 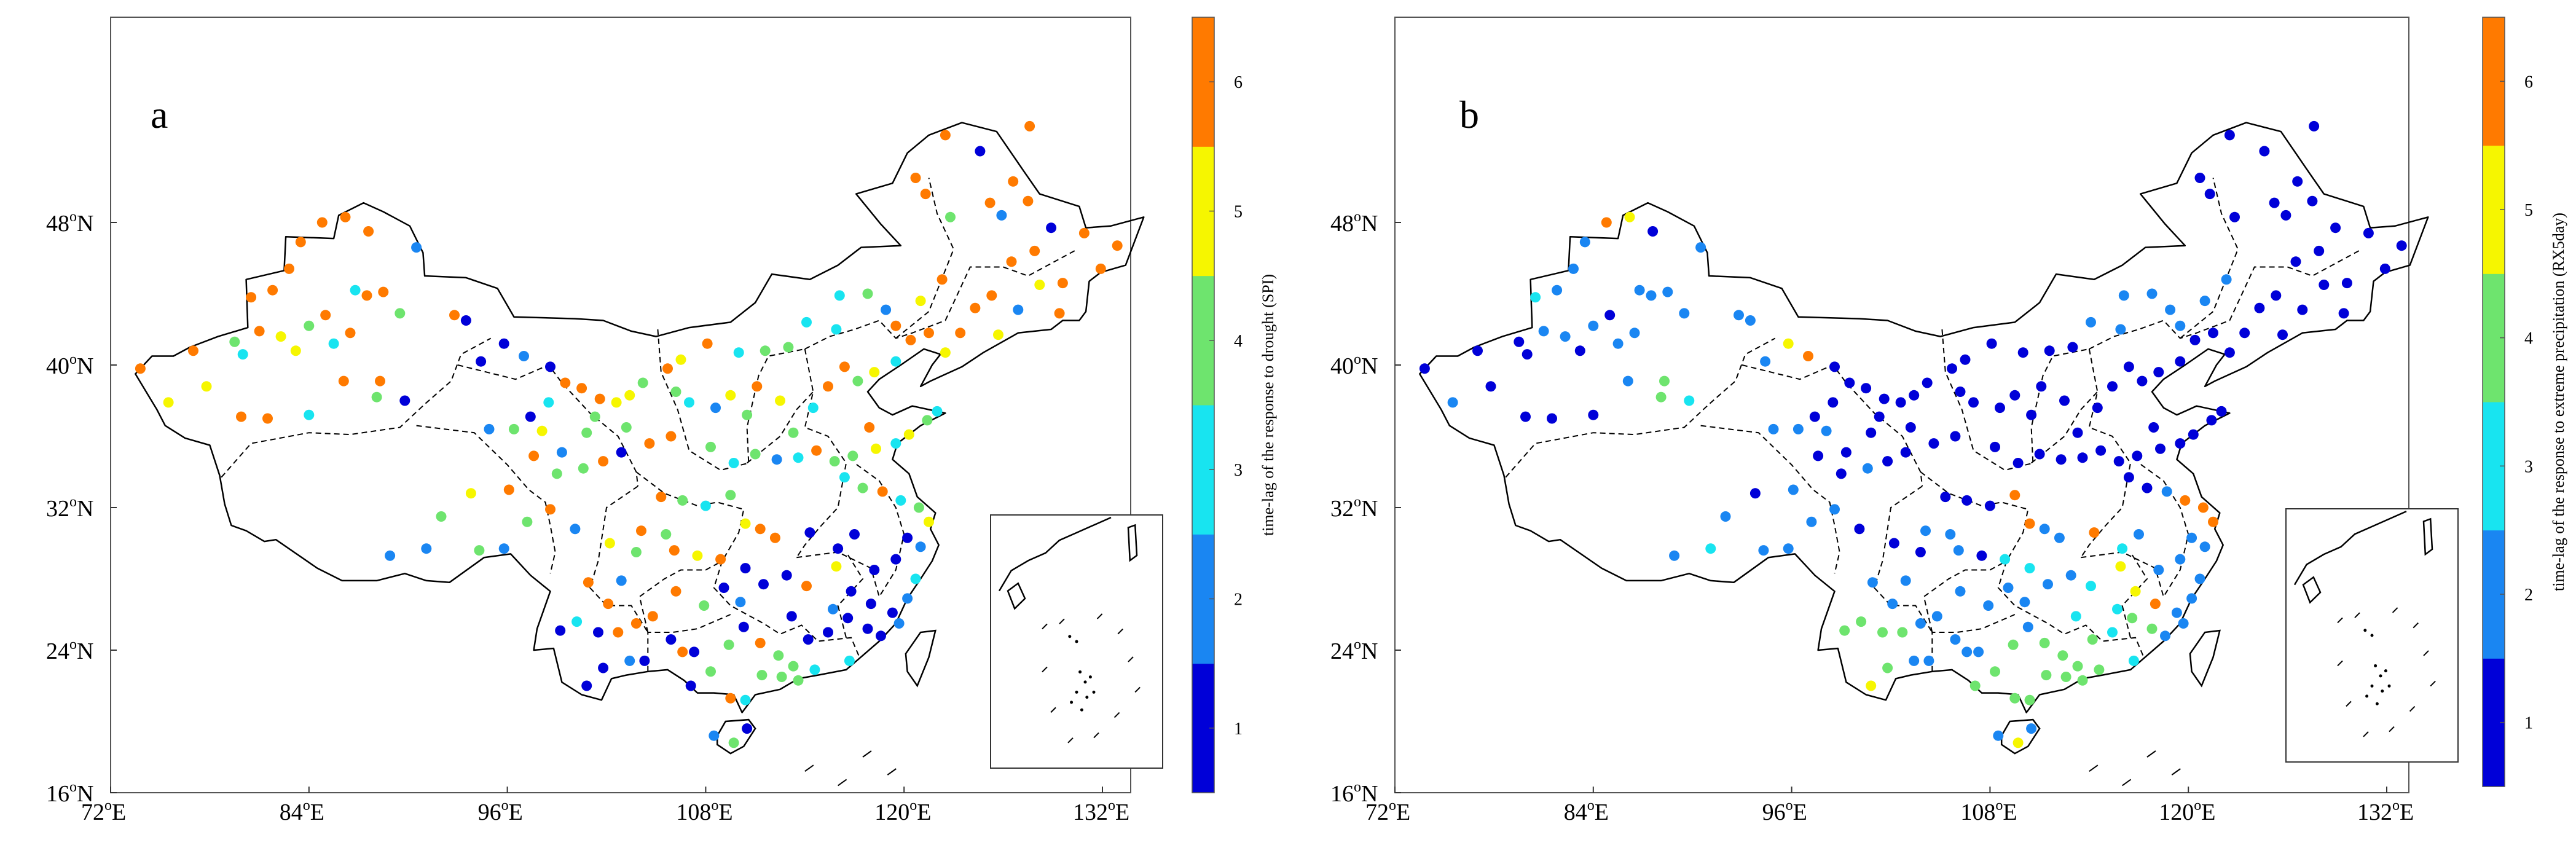 I want to click on y-tick-label: 32oN, so click(x=69, y=508).